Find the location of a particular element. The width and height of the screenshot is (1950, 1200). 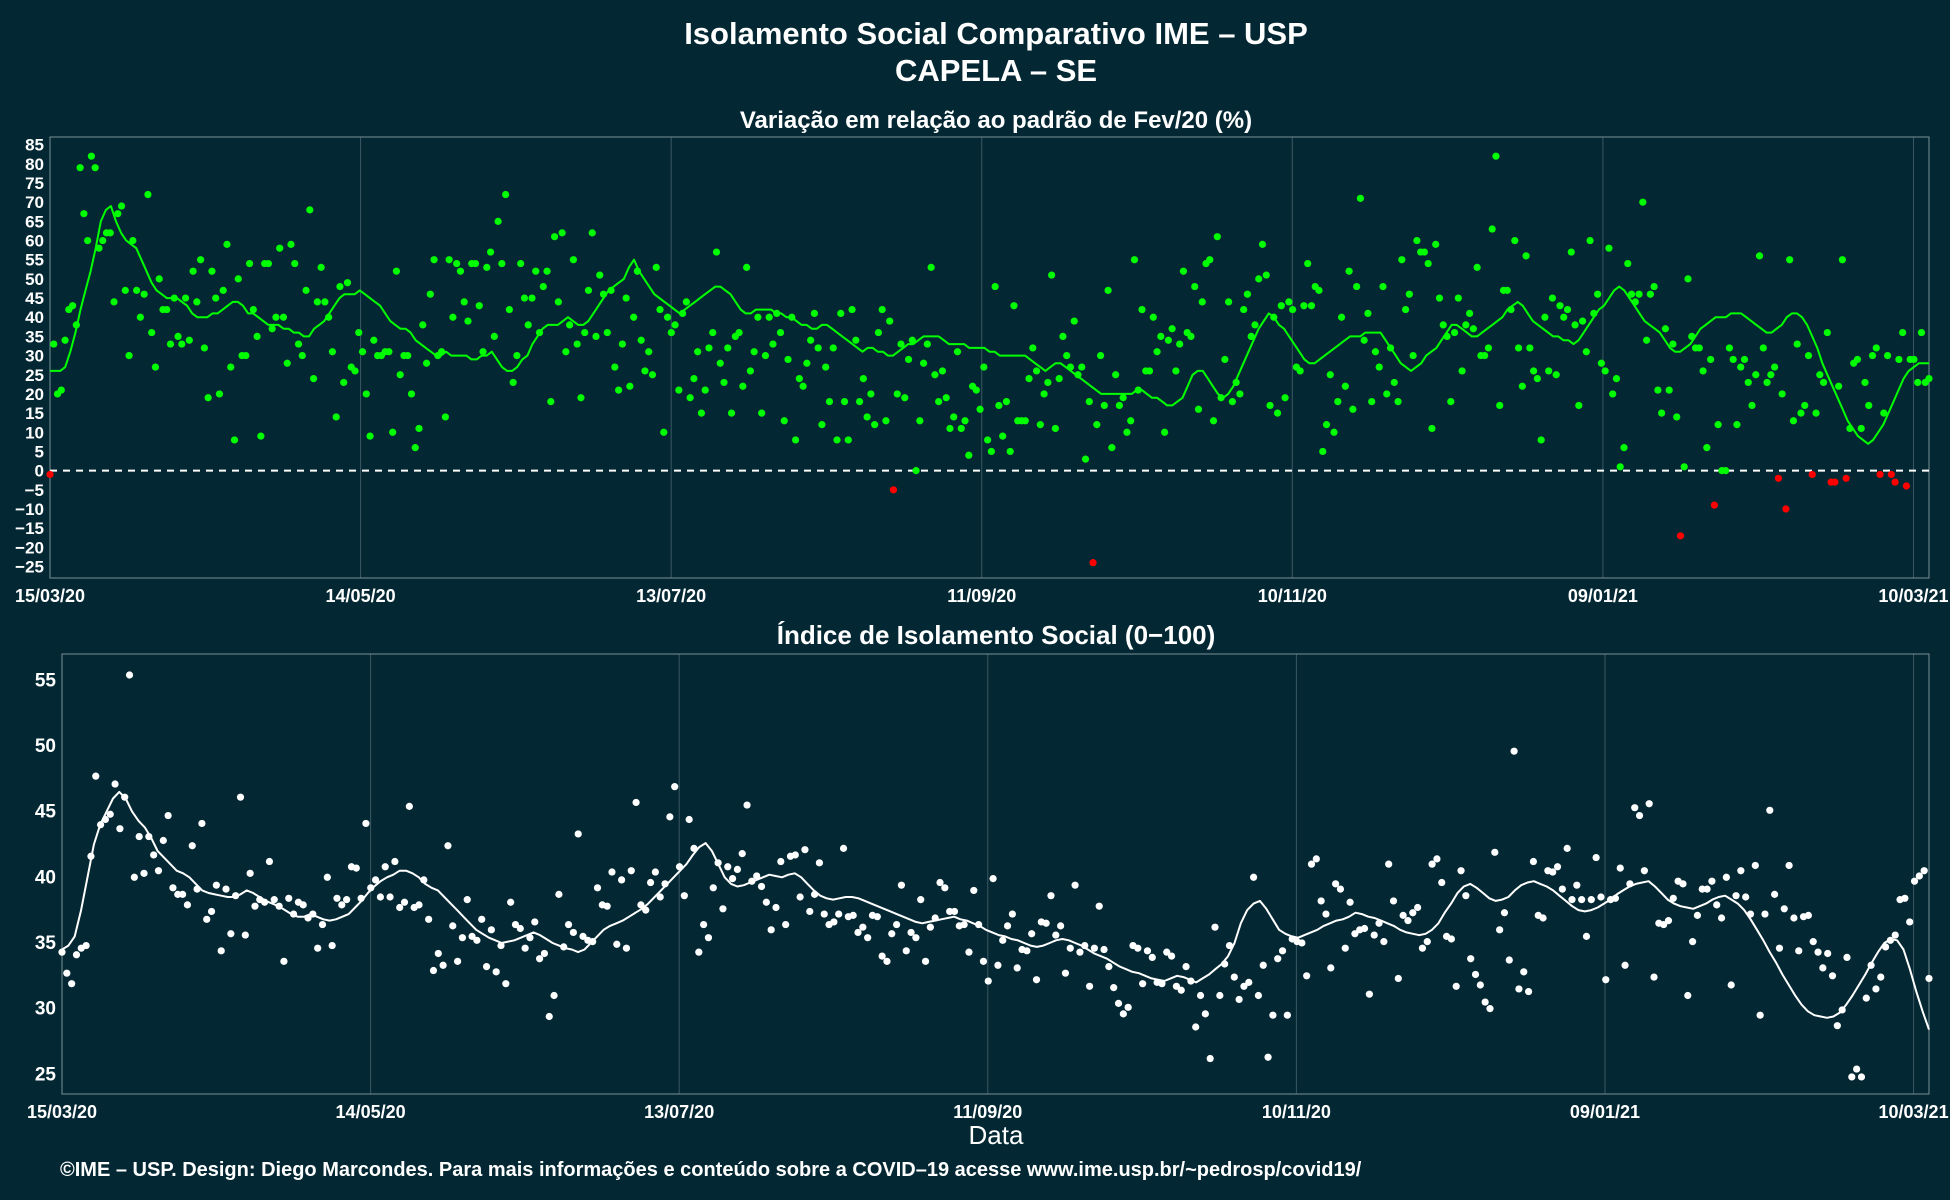

x-tick-label: 13/07/20 is located at coordinates (679, 1112).